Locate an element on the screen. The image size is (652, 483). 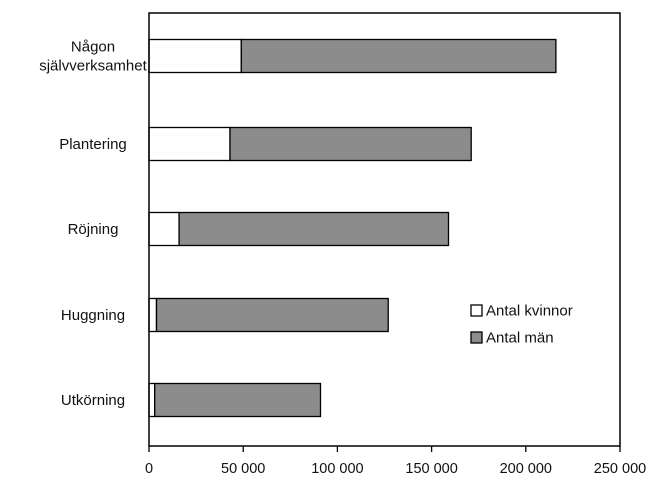
x-tick-label-3: 150 000 is located at coordinates (431, 469).